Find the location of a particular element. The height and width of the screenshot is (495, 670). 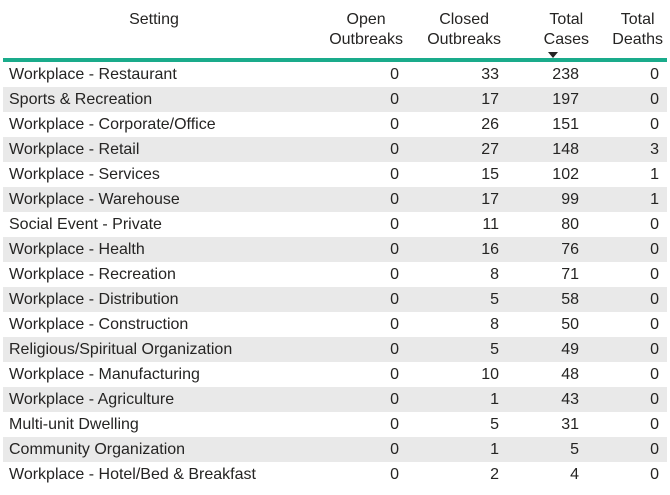

header-row: Setting Open Outbreaks Closed Outbreaks is located at coordinates (335, 29).